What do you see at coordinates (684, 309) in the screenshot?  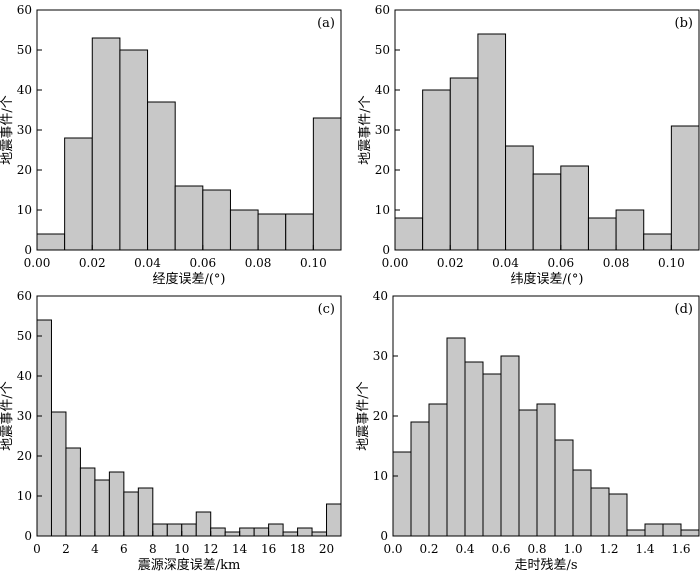 I see `panel-tag: (d)` at bounding box center [684, 309].